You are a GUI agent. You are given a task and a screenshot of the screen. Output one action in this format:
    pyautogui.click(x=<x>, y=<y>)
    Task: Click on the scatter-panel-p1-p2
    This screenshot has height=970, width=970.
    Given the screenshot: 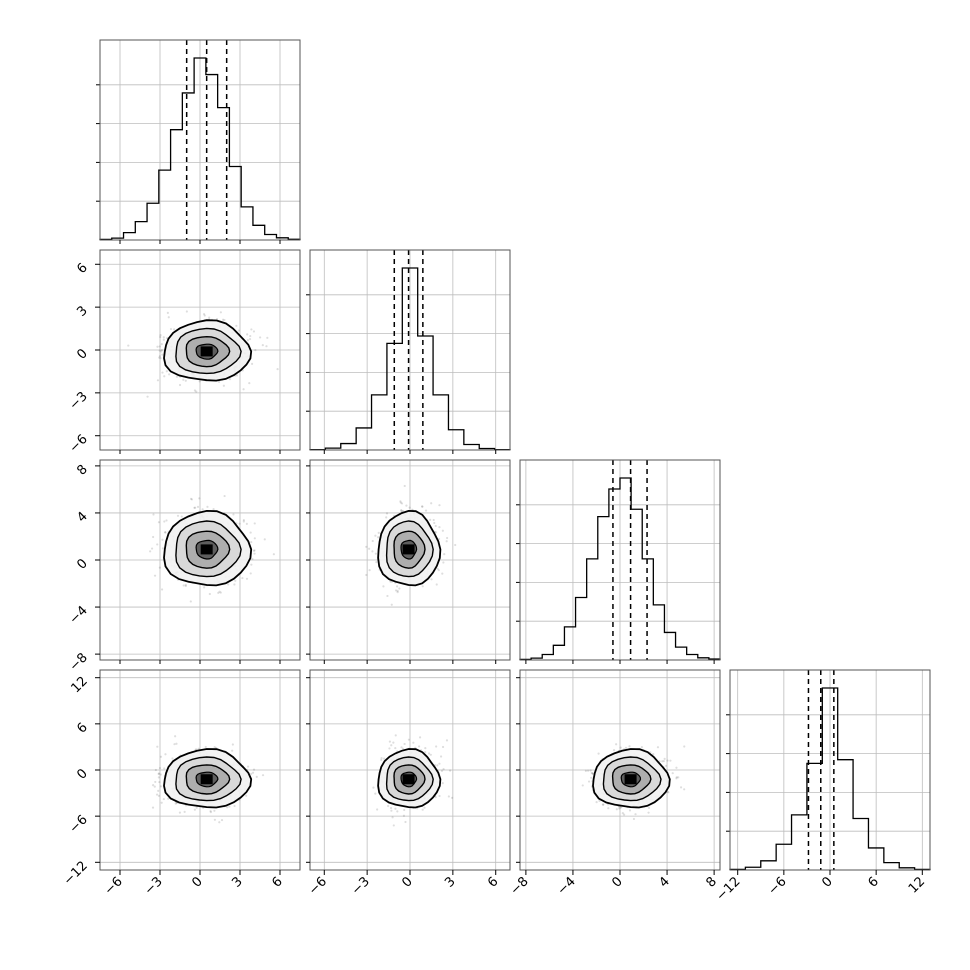 What is the action you would take?
    pyautogui.click(x=408, y=561)
    